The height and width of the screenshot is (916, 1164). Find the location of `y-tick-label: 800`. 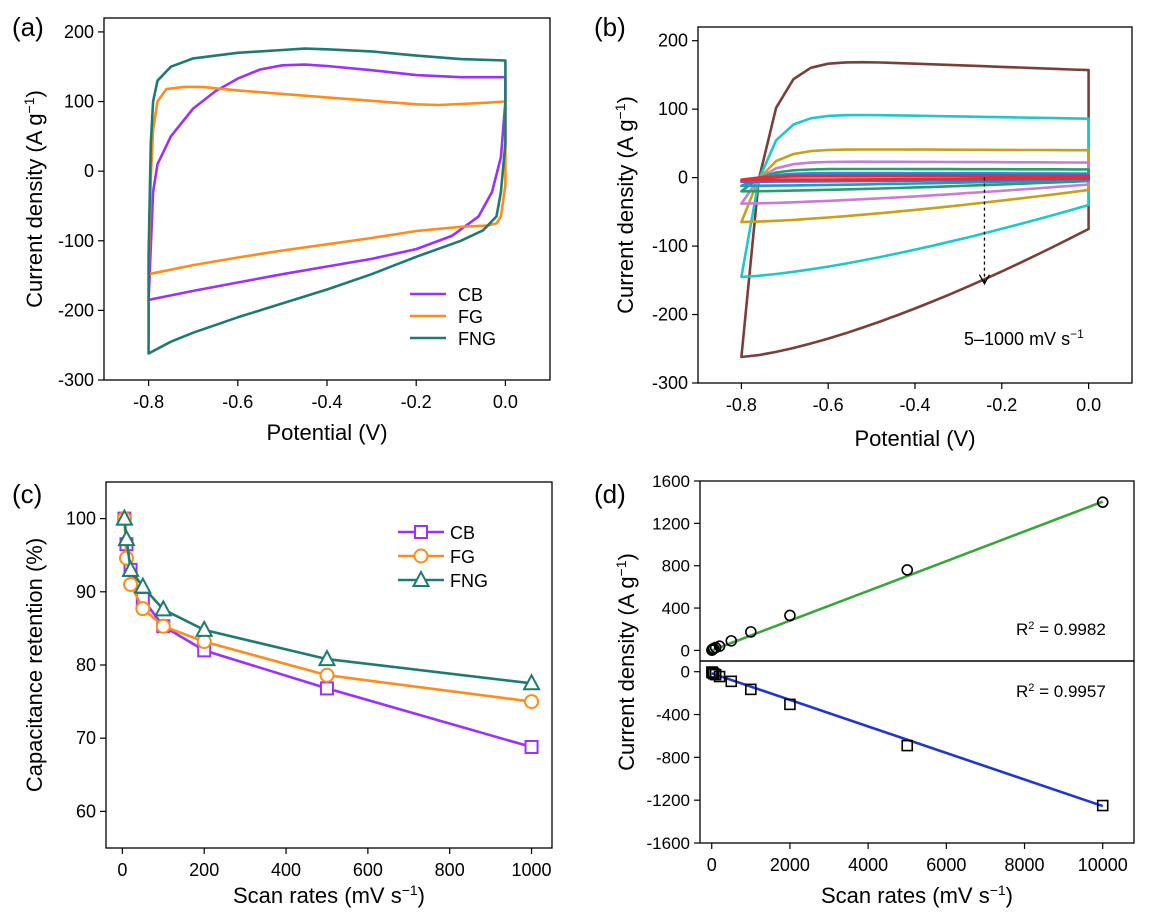

y-tick-label: 800 is located at coordinates (676, 566).